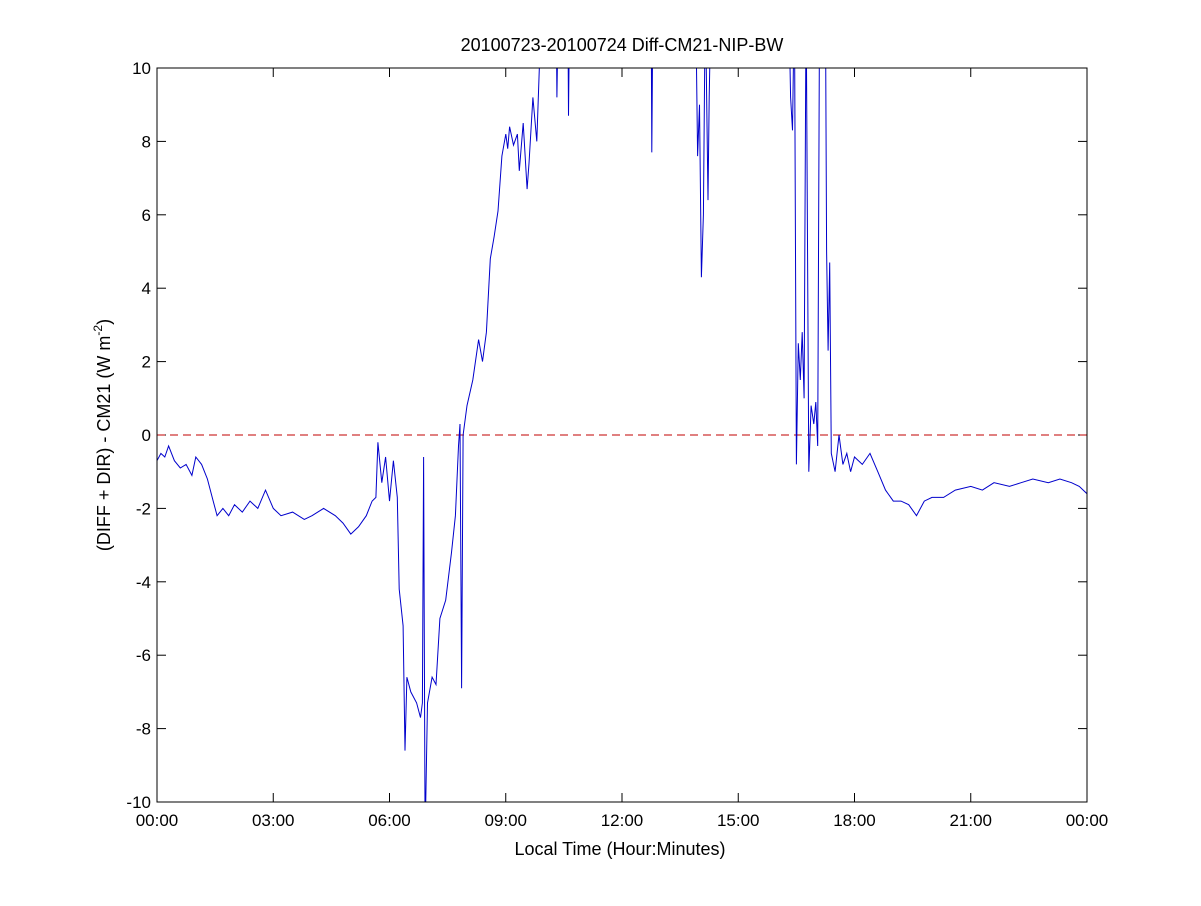 Image resolution: width=1201 pixels, height=906 pixels. I want to click on y-tick-label: 8, so click(146, 141).